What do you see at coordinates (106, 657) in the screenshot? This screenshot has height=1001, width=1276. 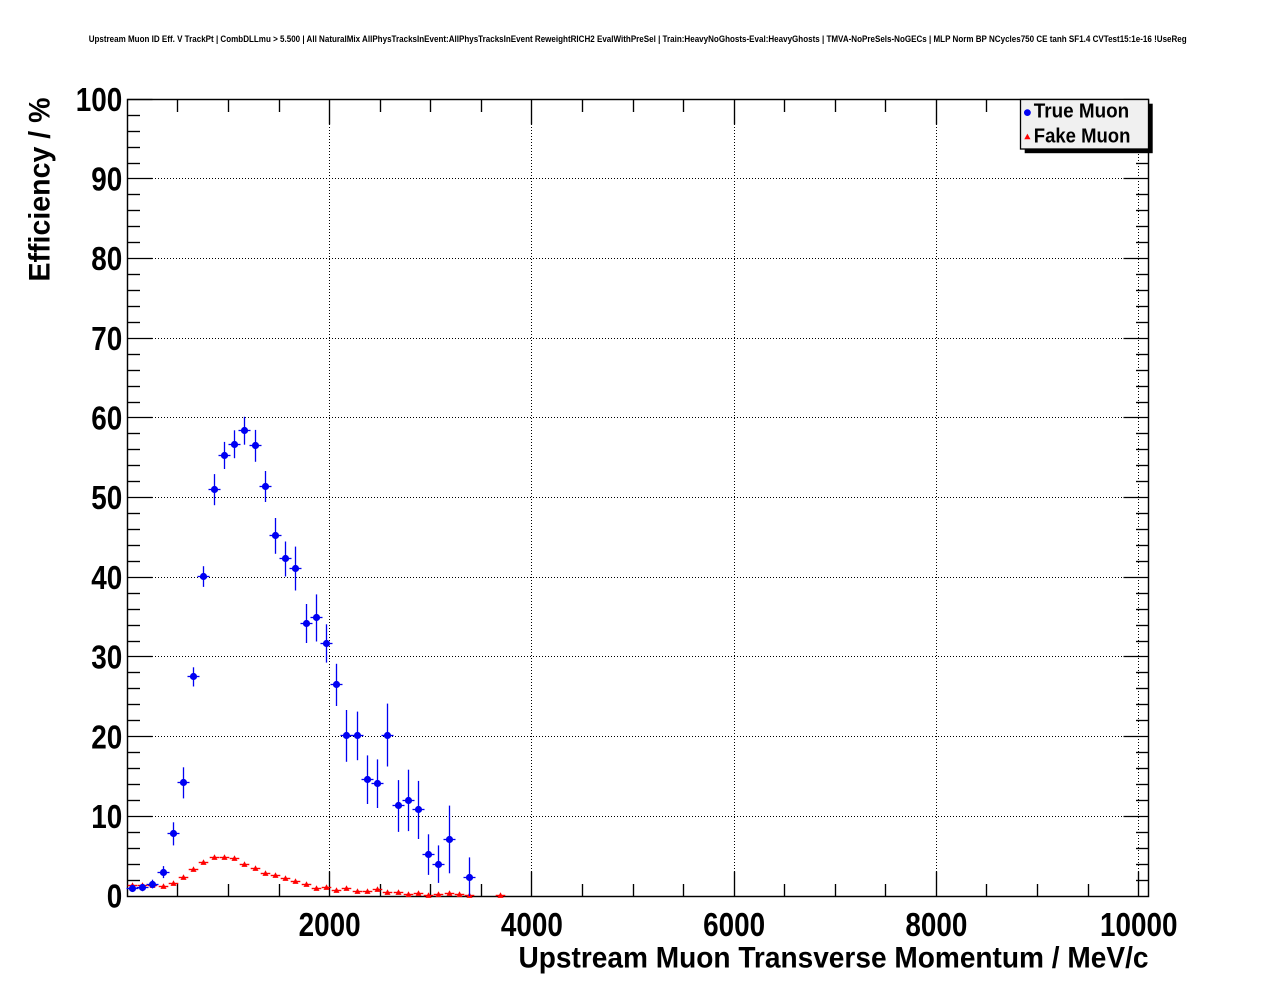 I see `svg-text: 30` at bounding box center [106, 657].